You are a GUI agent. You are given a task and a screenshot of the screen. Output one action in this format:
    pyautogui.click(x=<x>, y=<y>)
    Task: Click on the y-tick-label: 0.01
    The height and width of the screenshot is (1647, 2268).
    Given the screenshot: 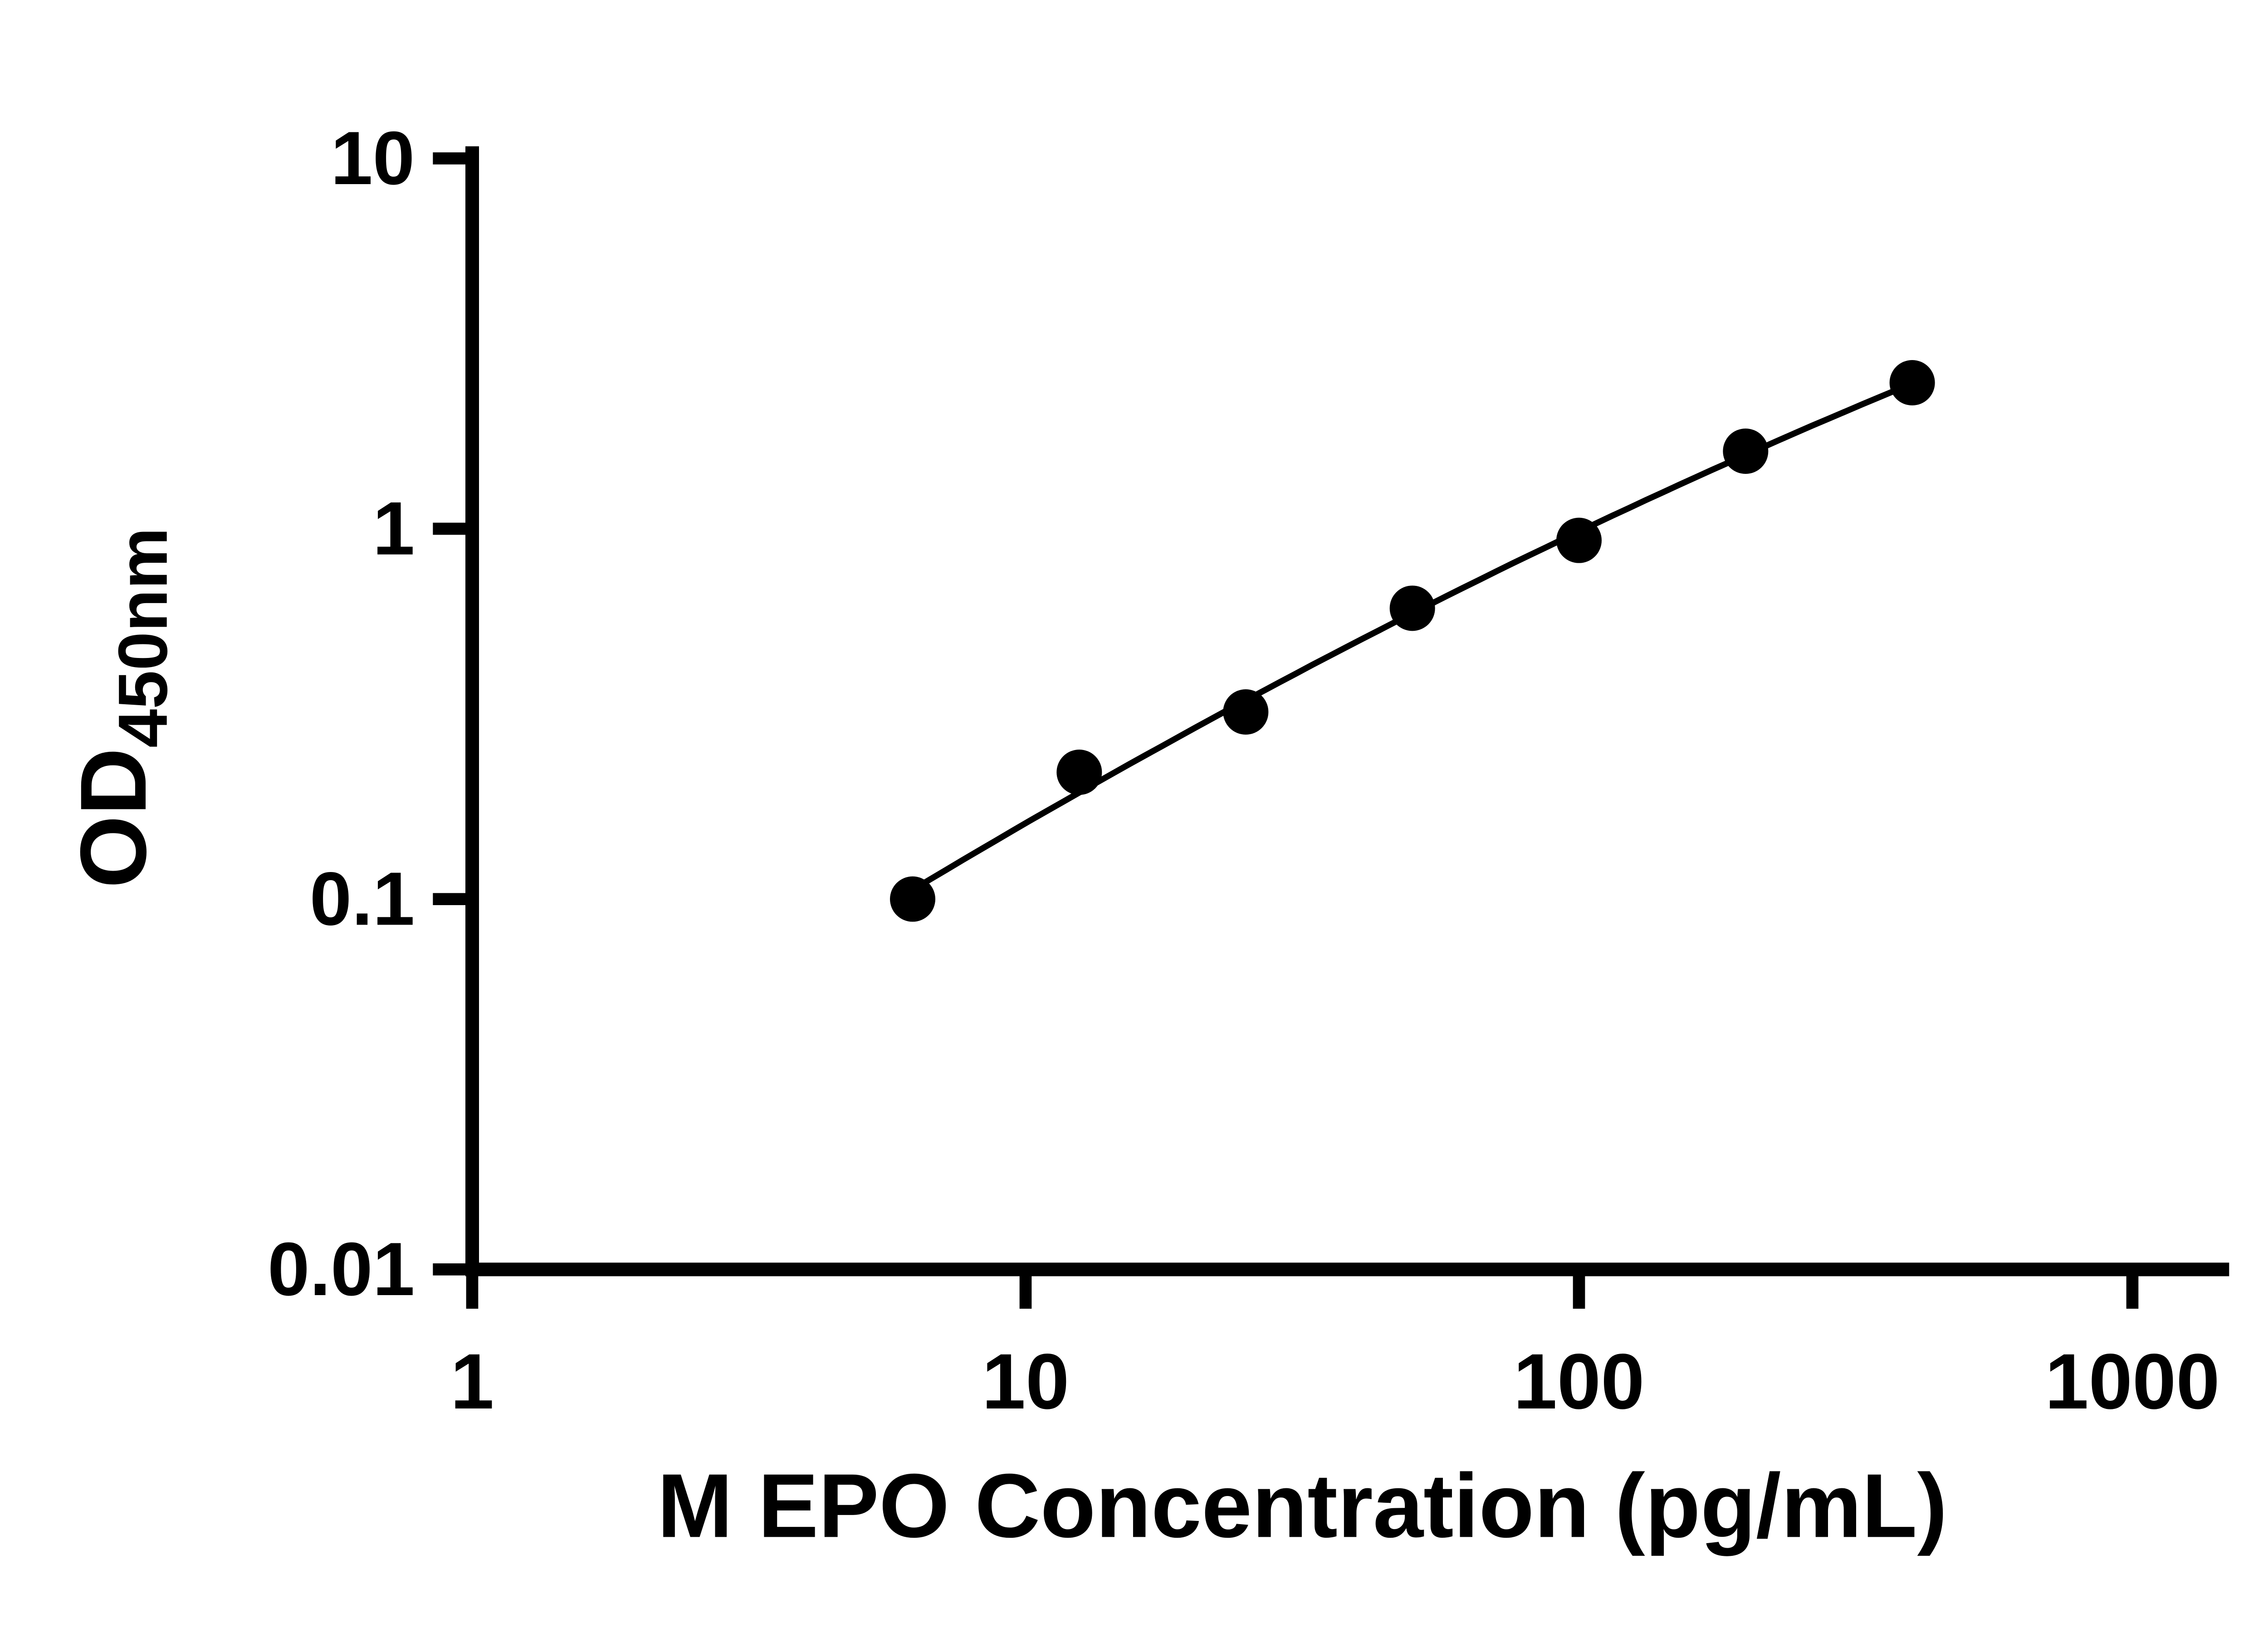 What is the action you would take?
    pyautogui.click(x=341, y=1269)
    